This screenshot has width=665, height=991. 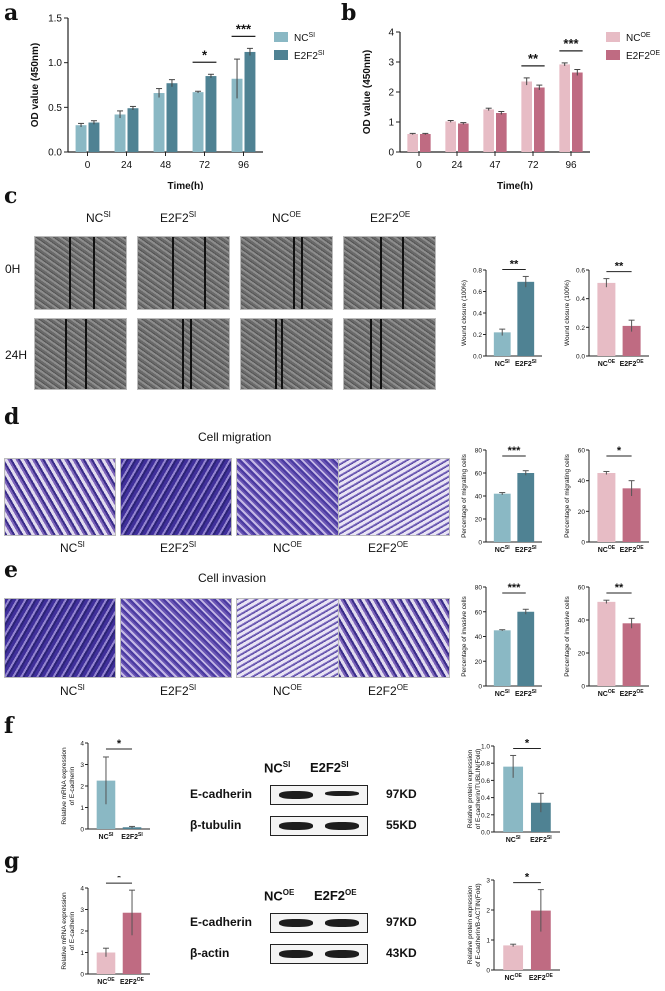 I want to click on panel-label-d: d, so click(x=12, y=417).